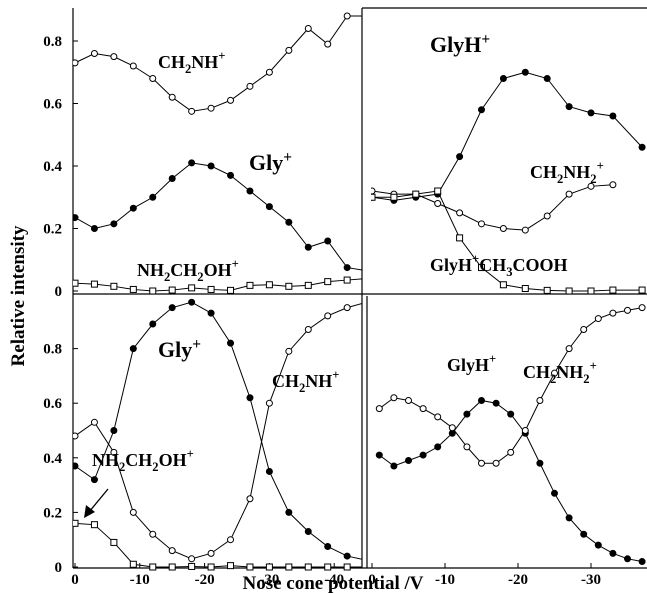  What do you see at coordinates (445, 580) in the screenshot?
I see `x-tick-label: -10` at bounding box center [445, 580].